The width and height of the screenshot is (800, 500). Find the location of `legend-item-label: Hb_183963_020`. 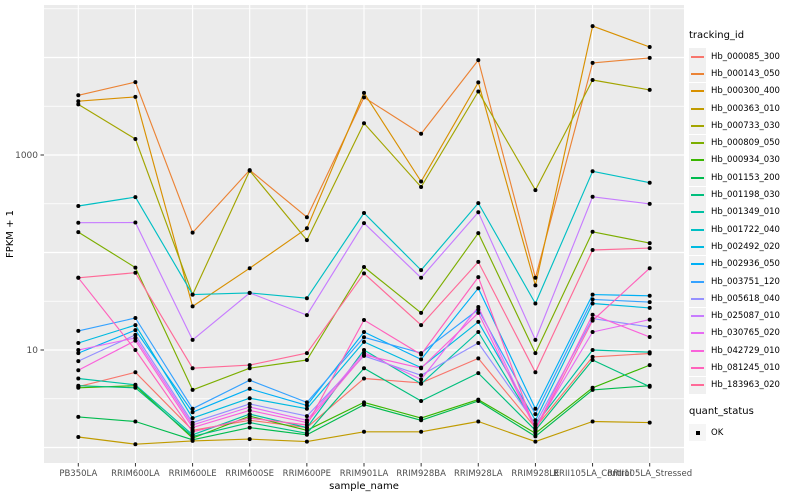

legend-item-label: Hb_183963_020 is located at coordinates (745, 385).